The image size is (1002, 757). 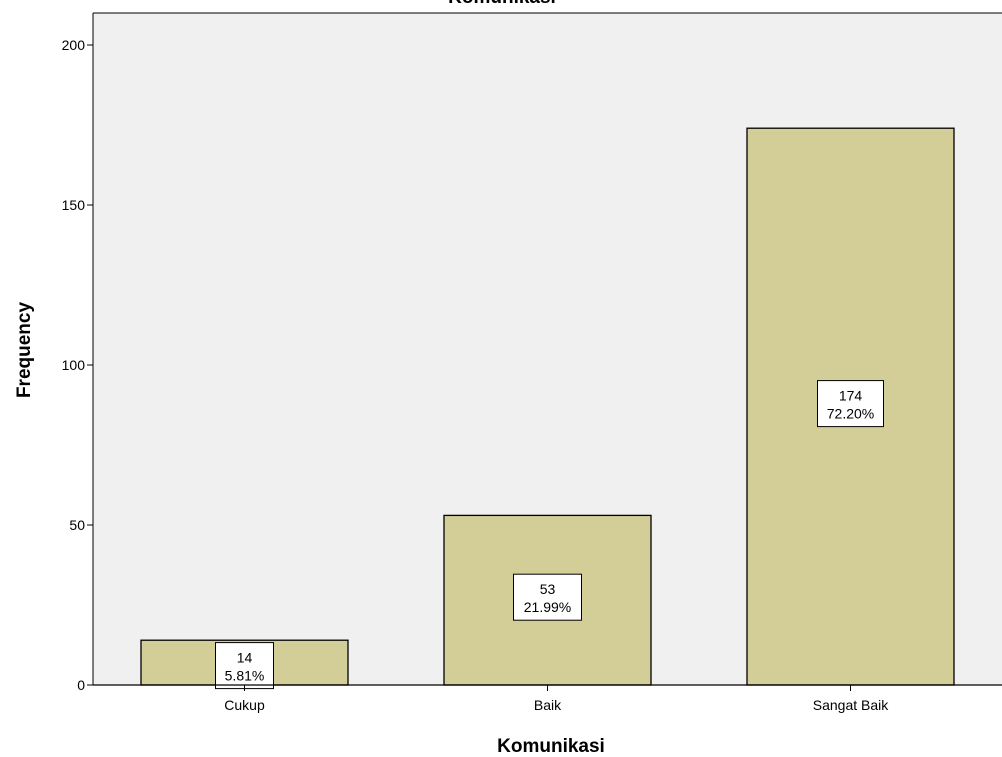 I want to click on data-label-count: 53, so click(x=548, y=589).